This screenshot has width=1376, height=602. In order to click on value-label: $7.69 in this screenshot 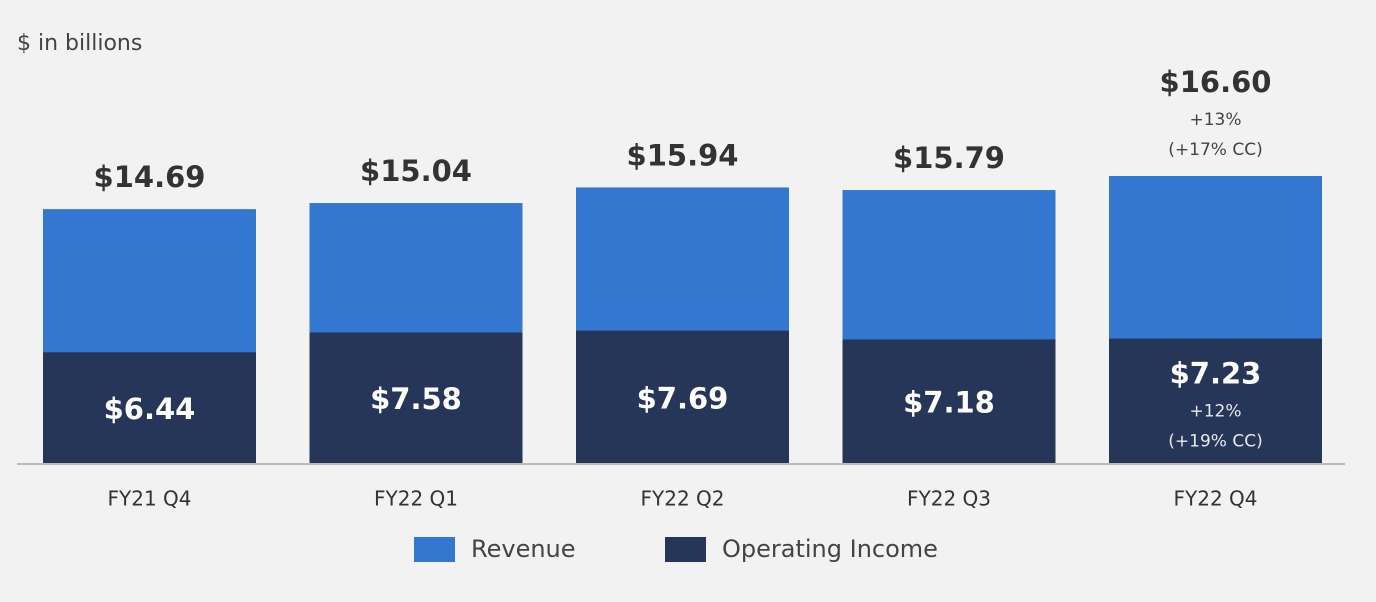, I will do `click(683, 398)`.